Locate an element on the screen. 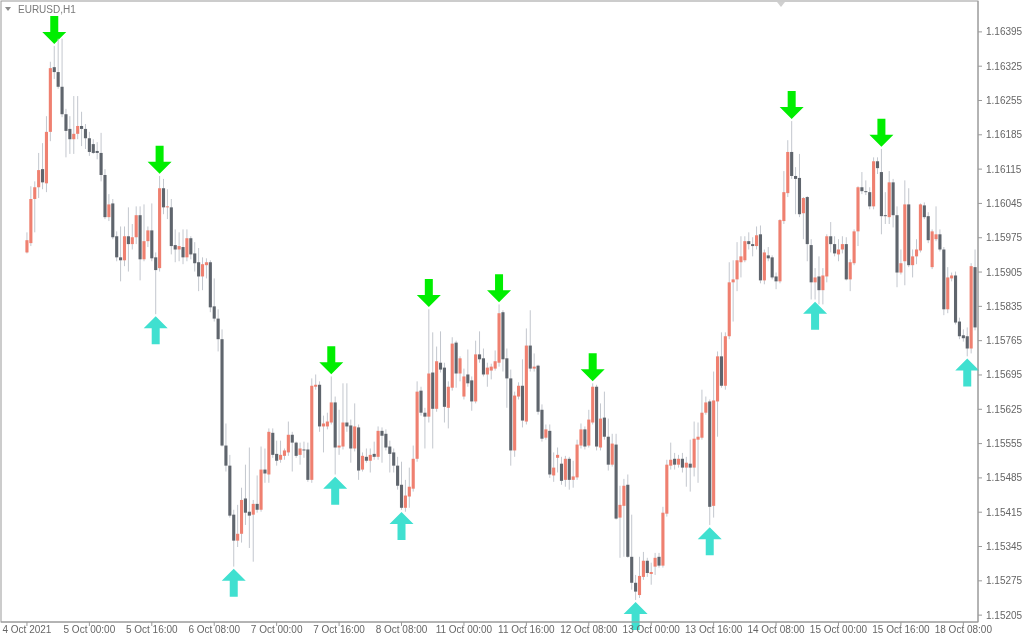 The height and width of the screenshot is (640, 1024). y-tick-label: 1.15415 is located at coordinates (1004, 512).